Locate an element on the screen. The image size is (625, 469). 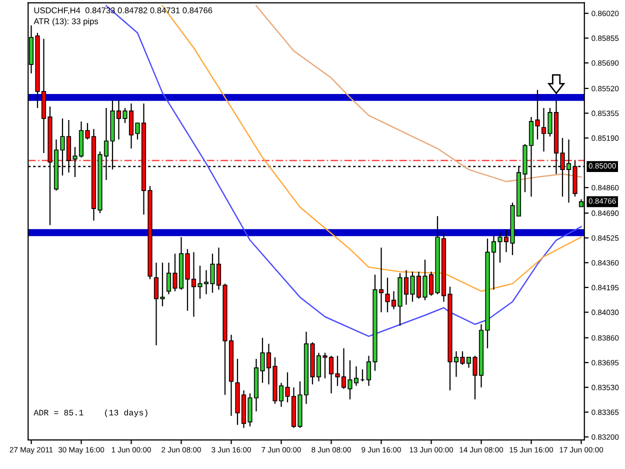
annotation: ADR = 85.1 (13 days) is located at coordinates (91, 413).